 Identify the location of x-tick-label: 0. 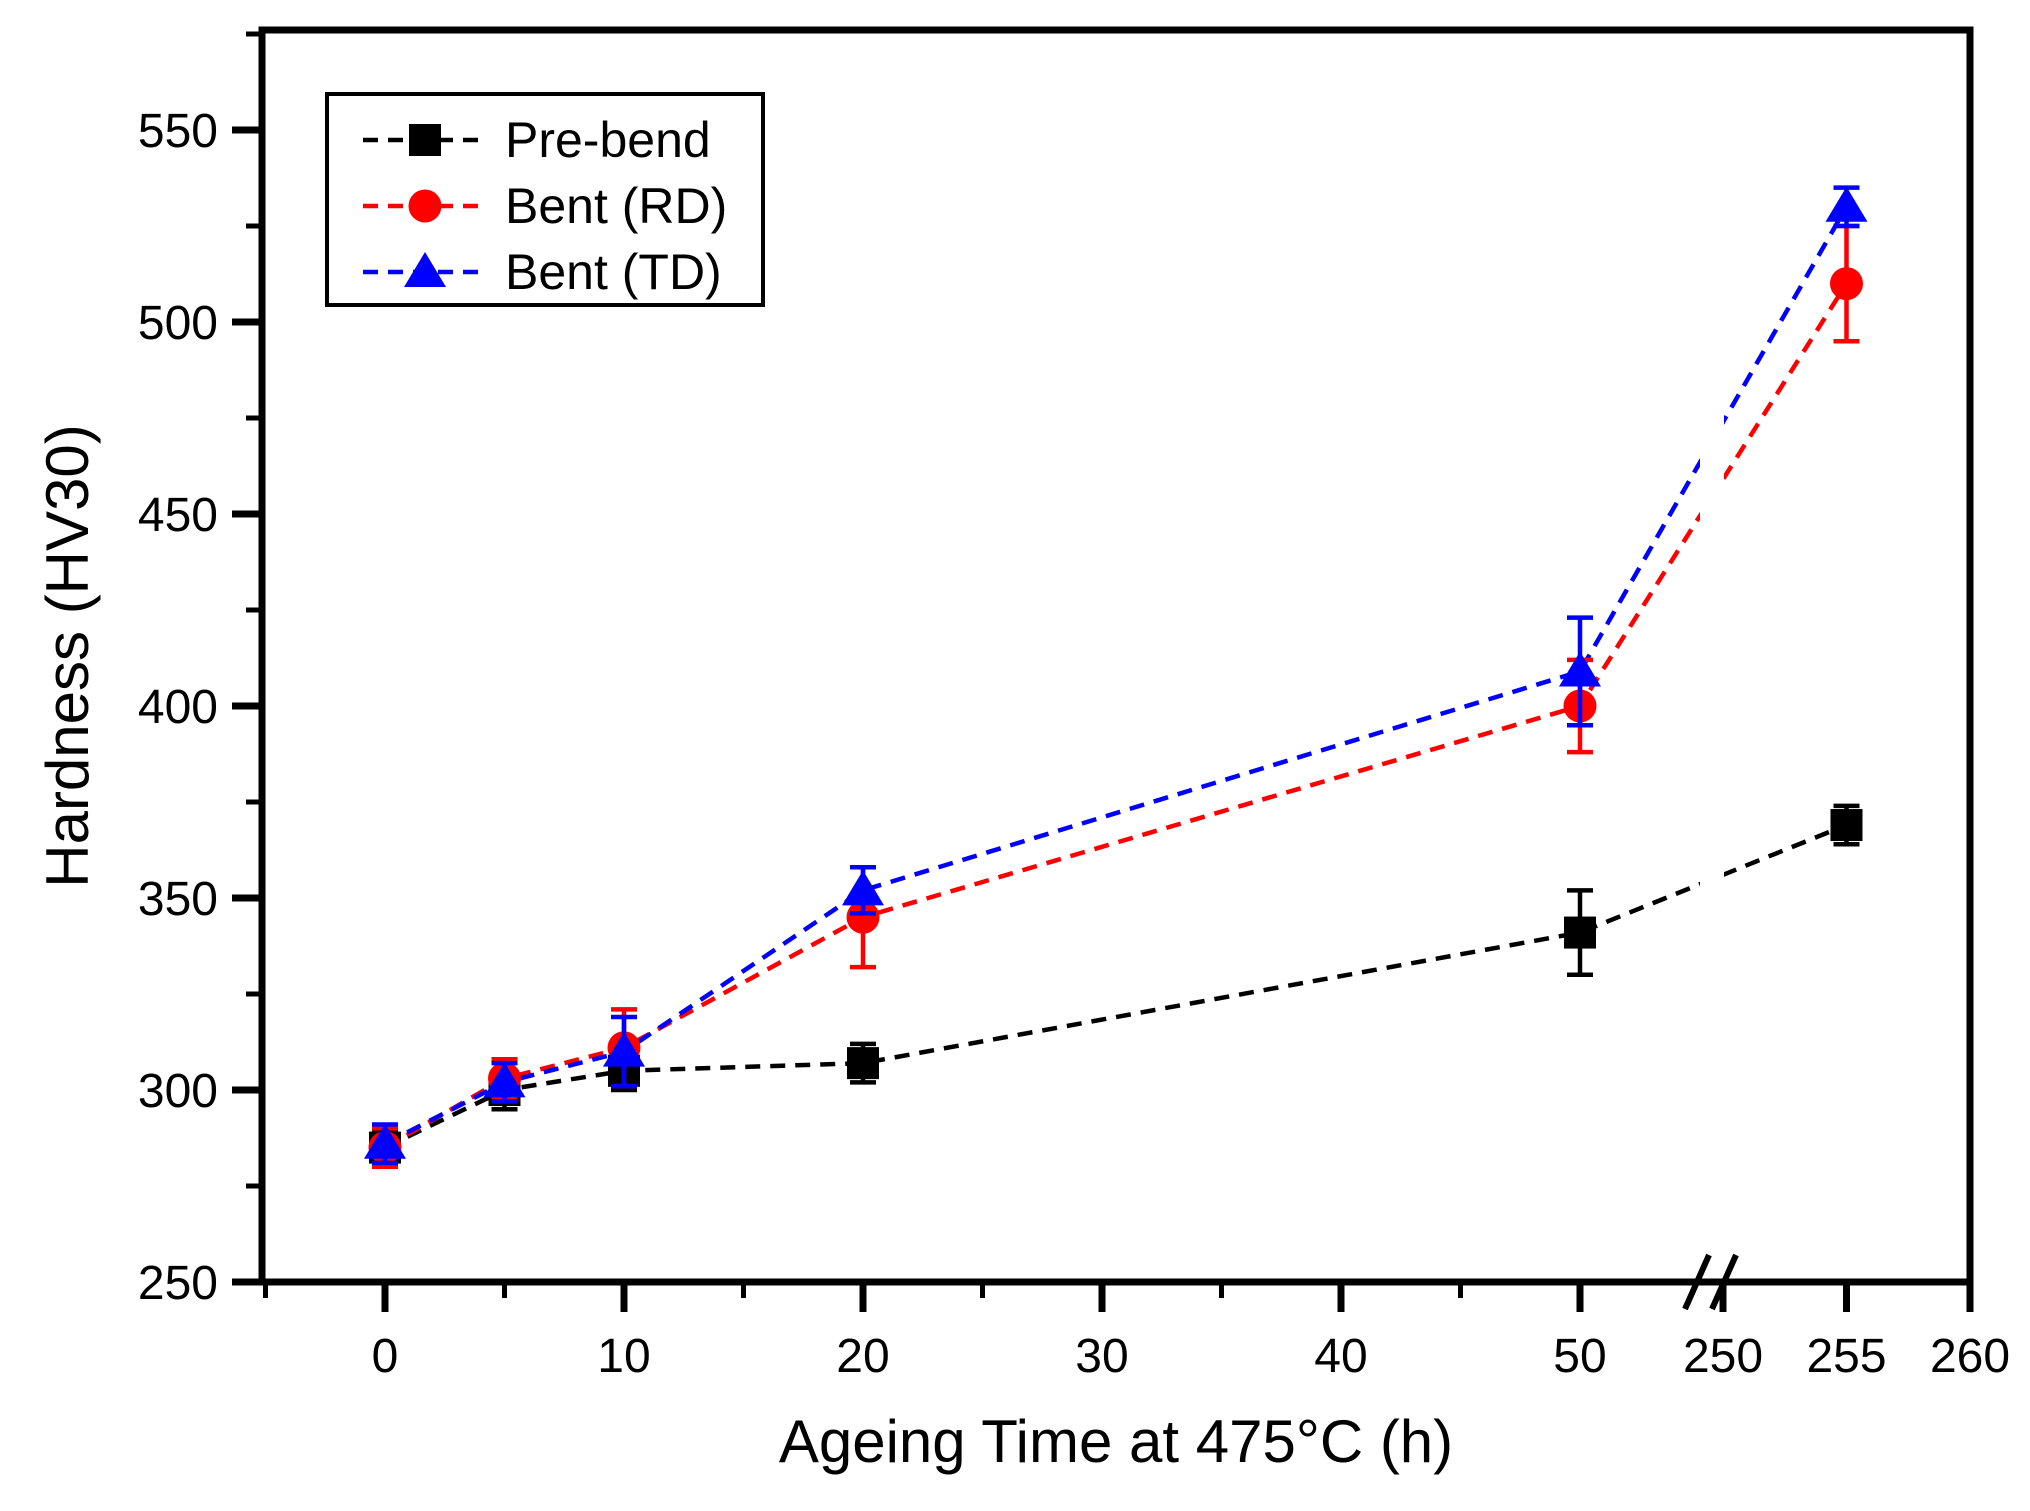
(385, 1356).